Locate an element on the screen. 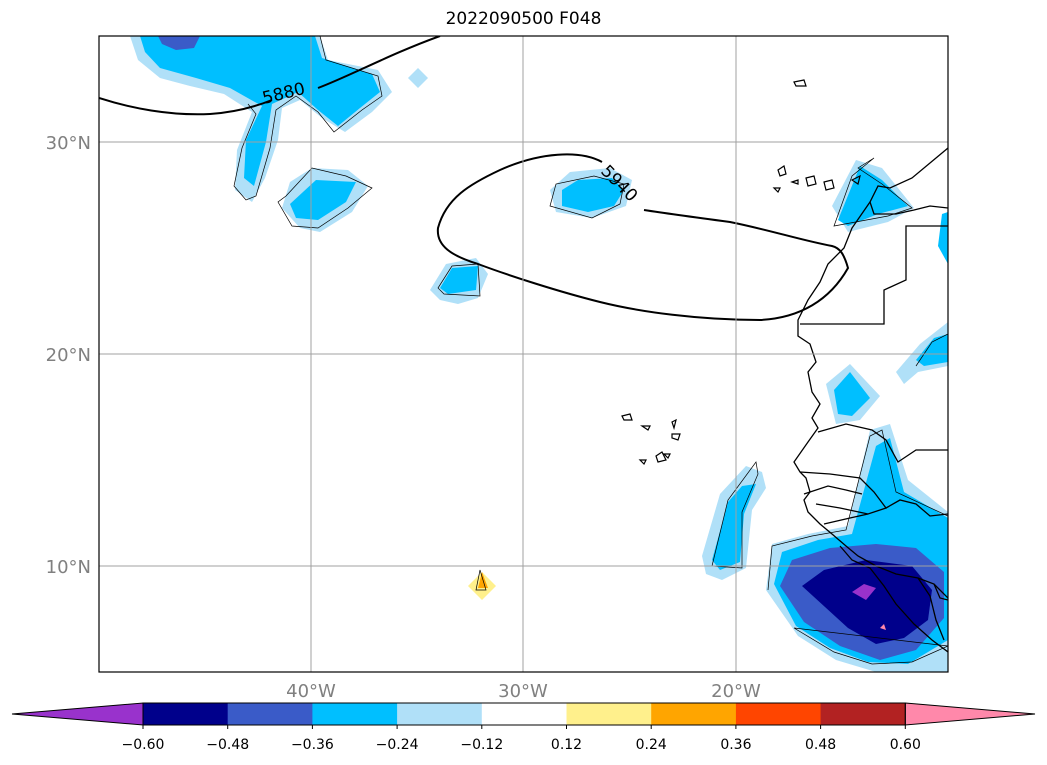 The width and height of the screenshot is (1047, 765). coastlines is located at coordinates (870, 400).